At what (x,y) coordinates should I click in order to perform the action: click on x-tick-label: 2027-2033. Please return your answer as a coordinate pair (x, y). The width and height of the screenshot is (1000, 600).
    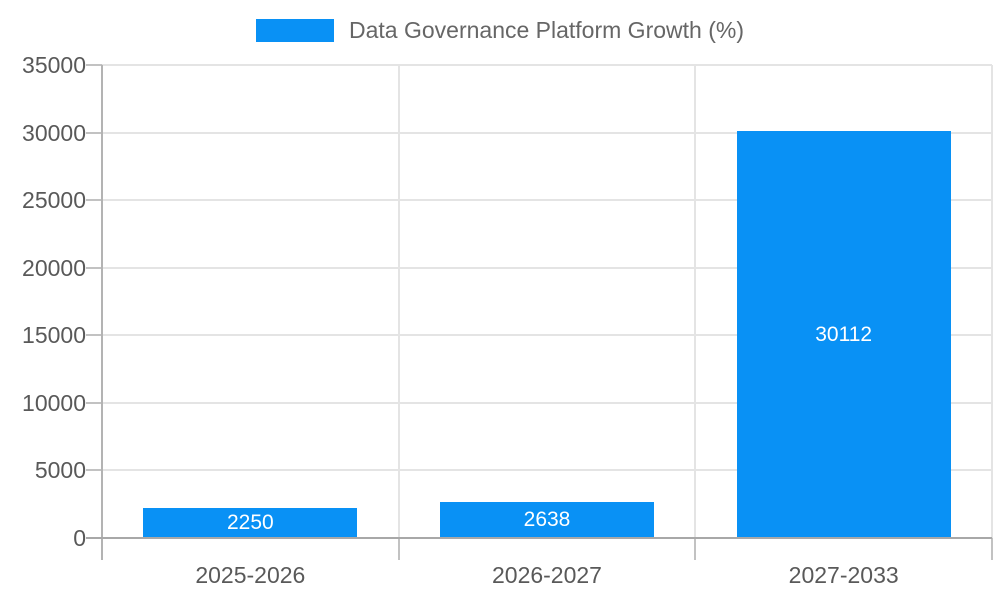
    Looking at the image, I should click on (843, 575).